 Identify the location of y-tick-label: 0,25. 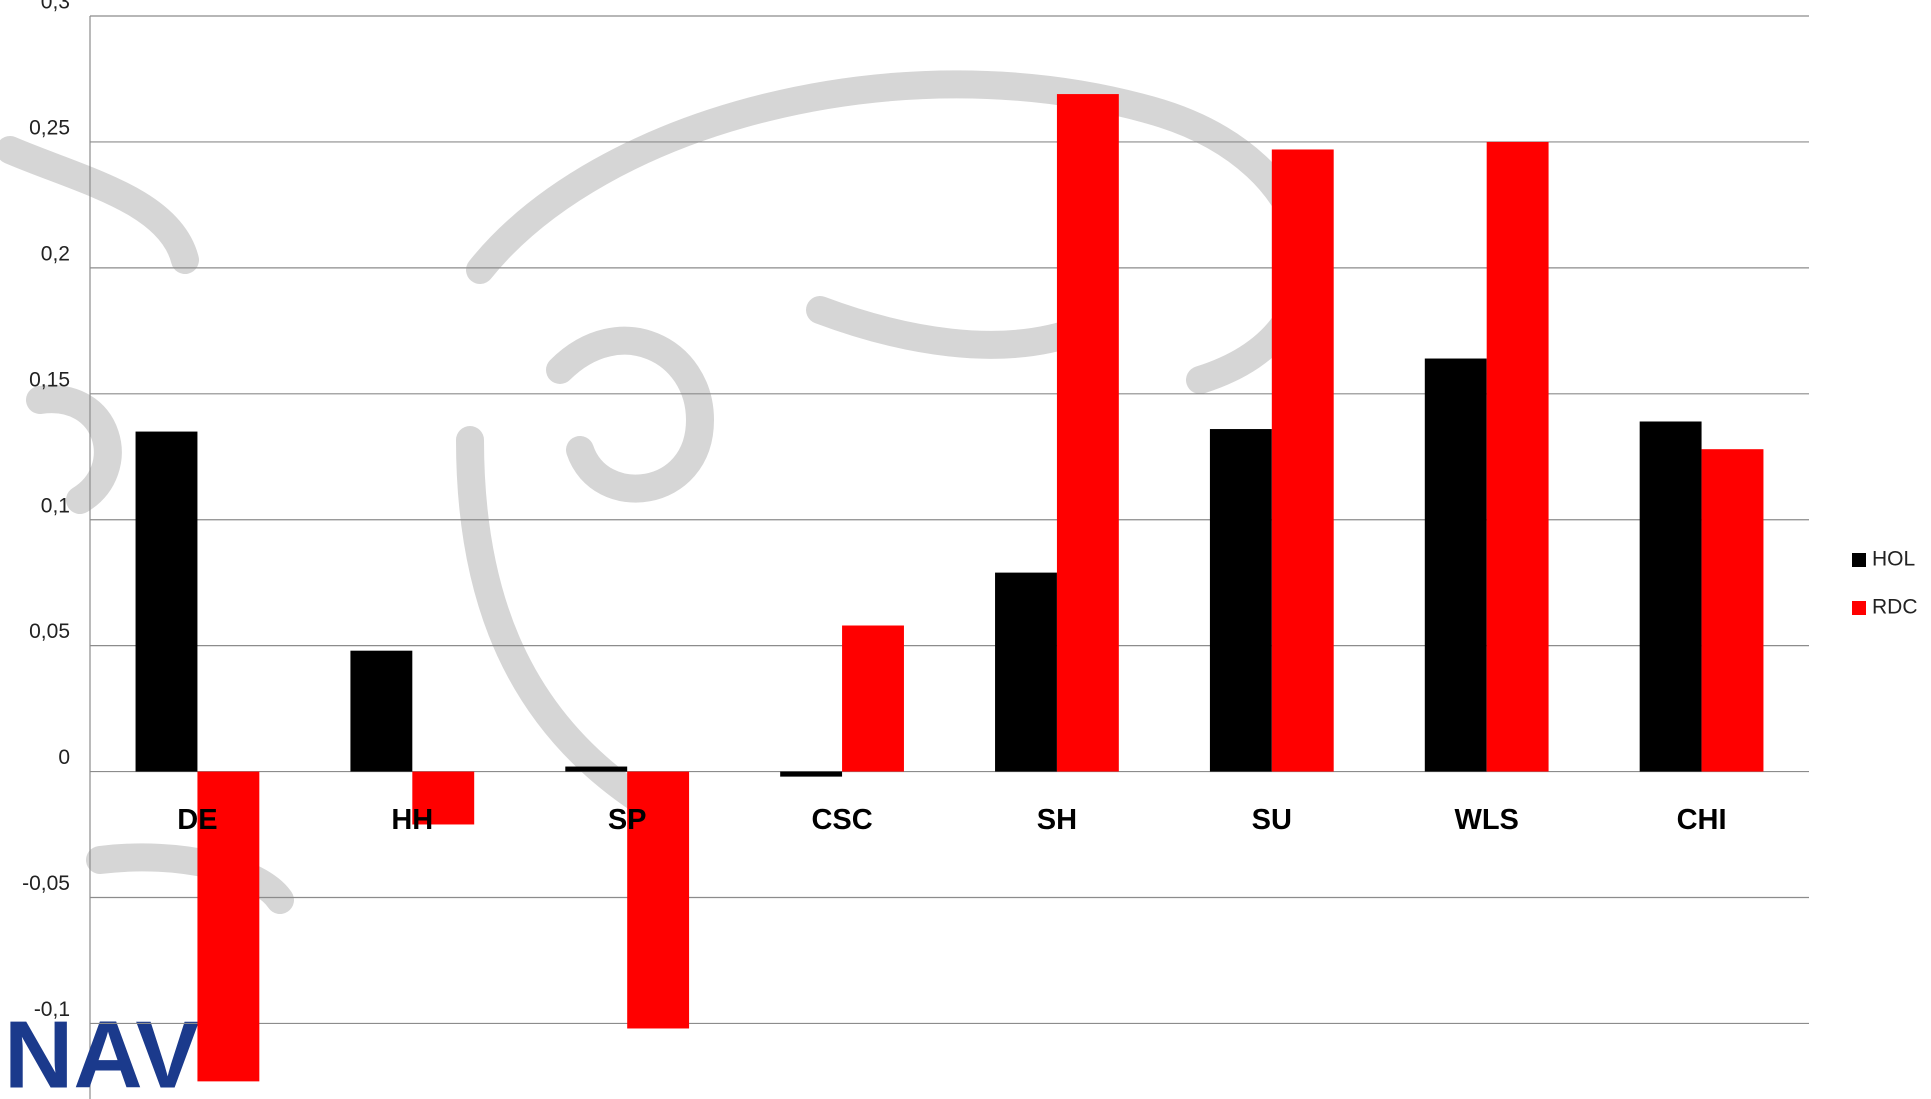
(49, 127).